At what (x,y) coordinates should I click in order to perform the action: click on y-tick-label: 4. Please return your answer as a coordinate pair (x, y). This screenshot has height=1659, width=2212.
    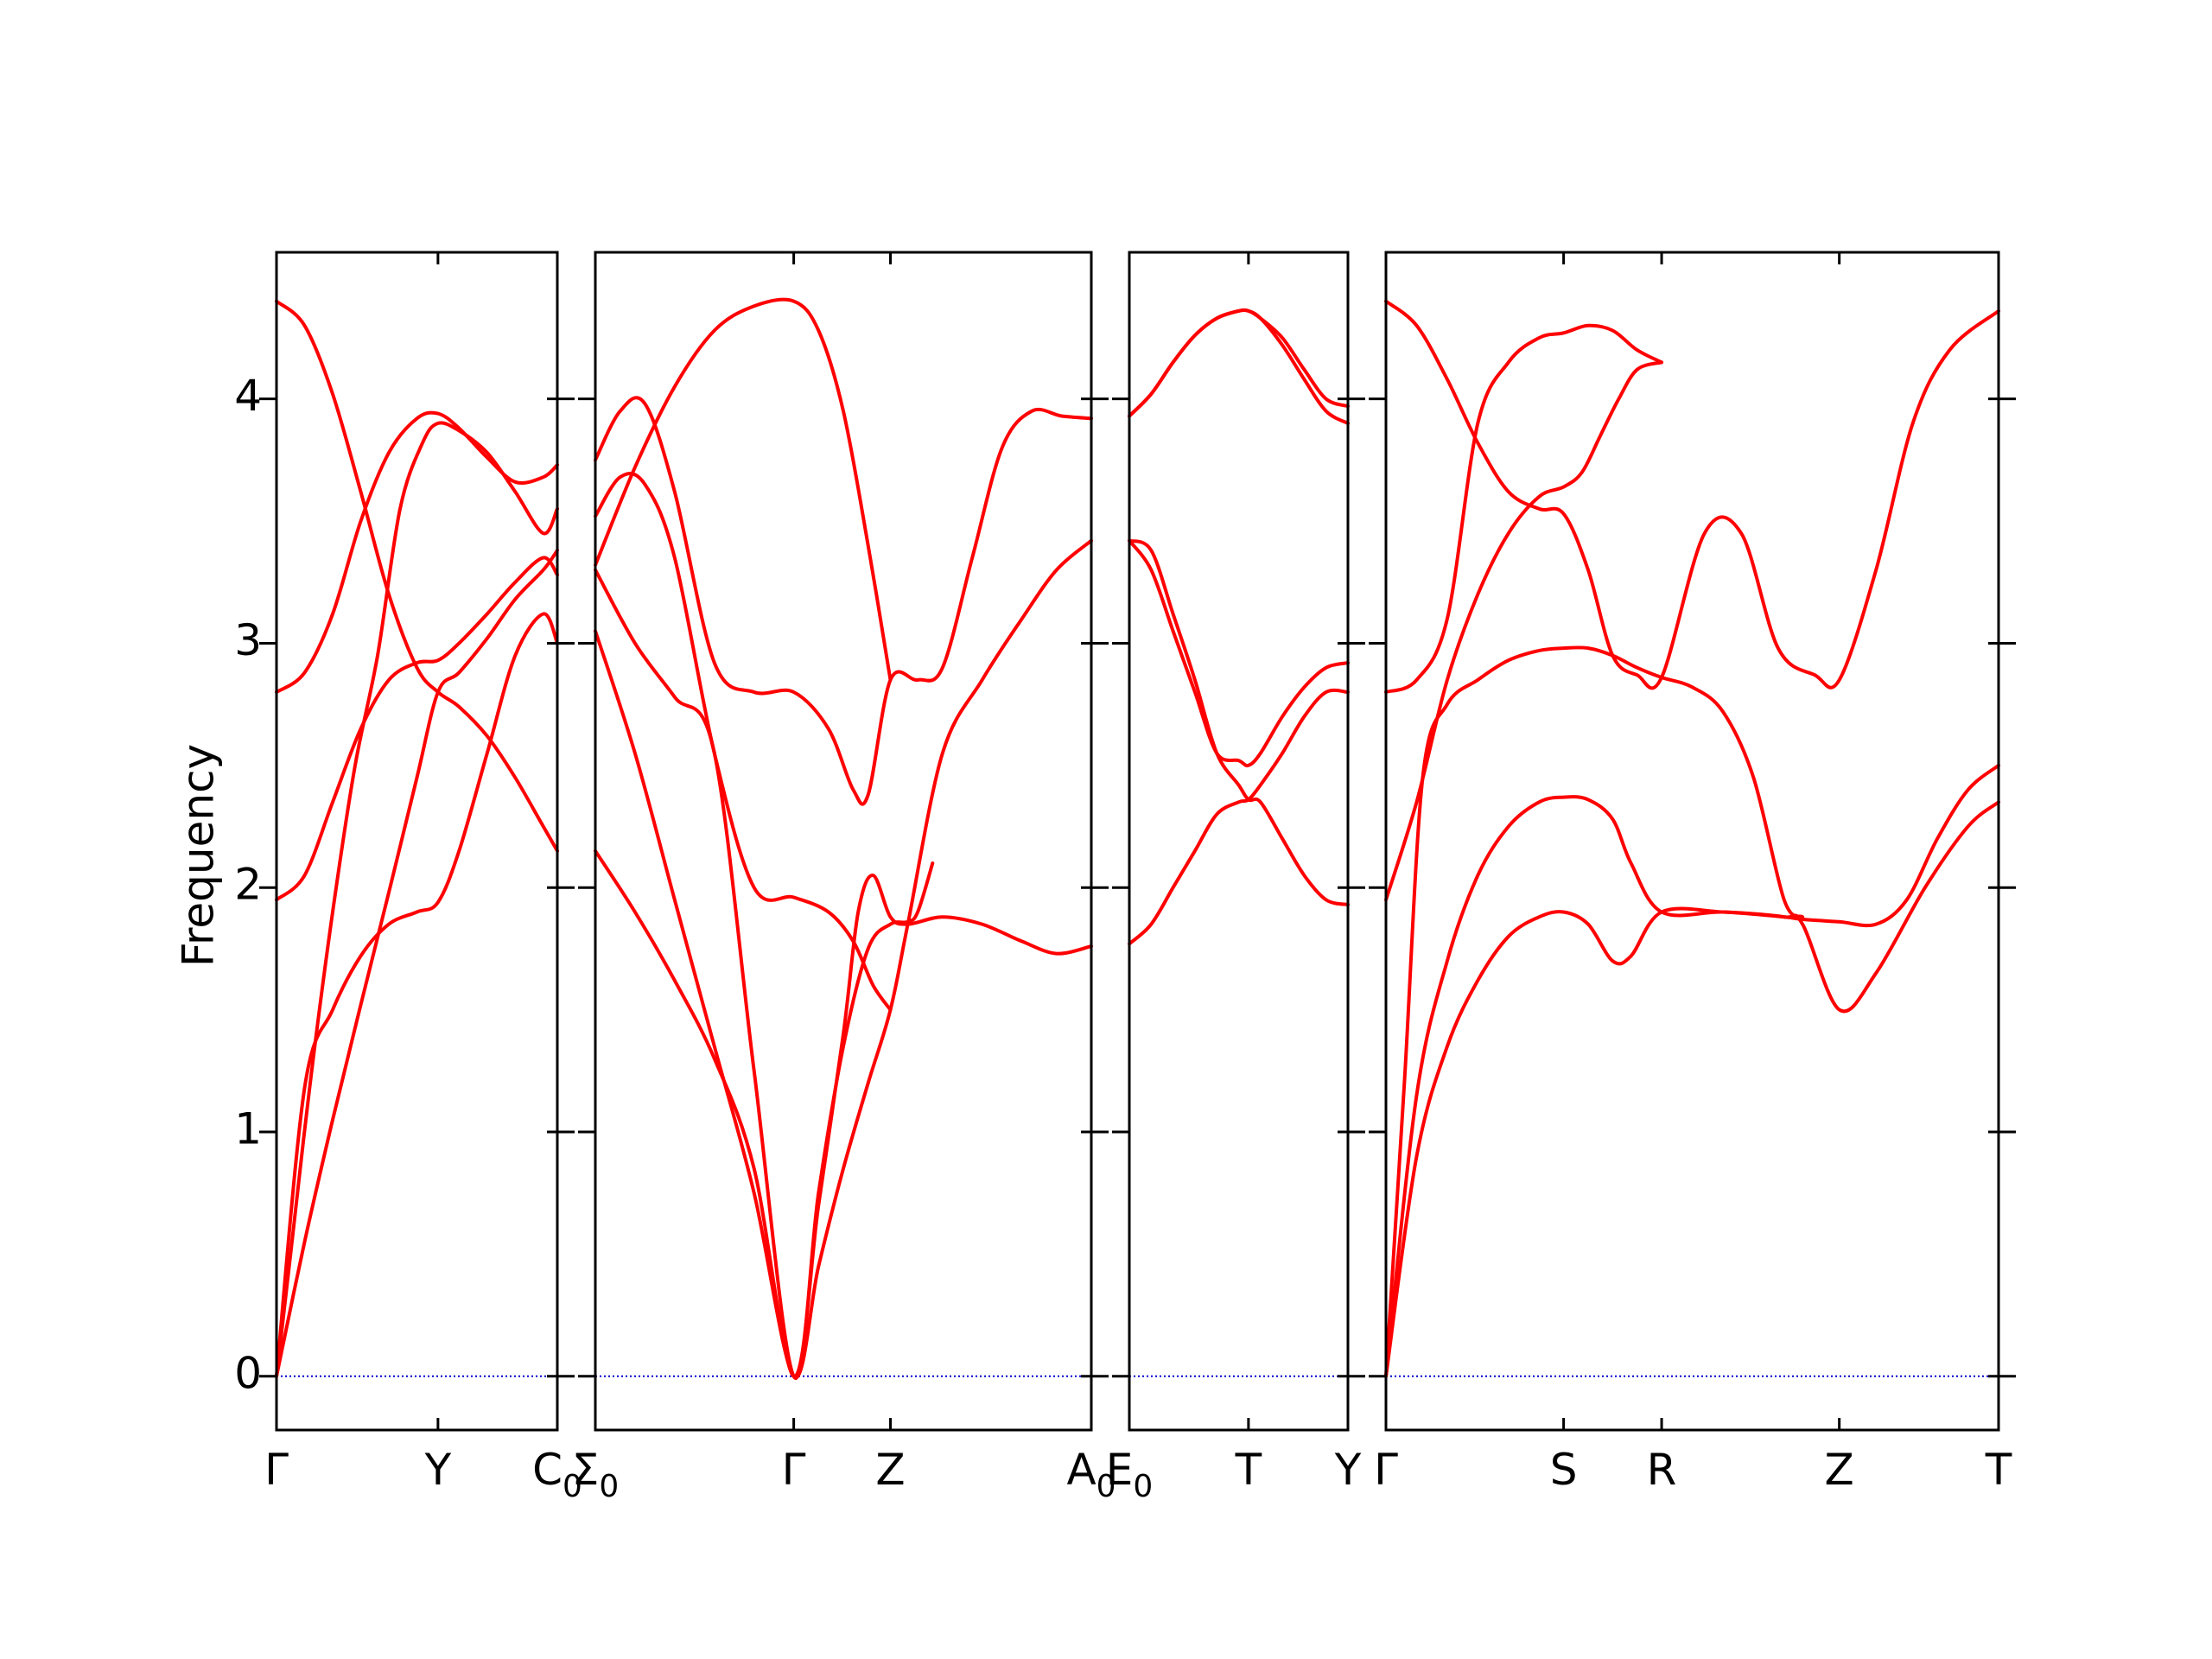
    Looking at the image, I should click on (248, 396).